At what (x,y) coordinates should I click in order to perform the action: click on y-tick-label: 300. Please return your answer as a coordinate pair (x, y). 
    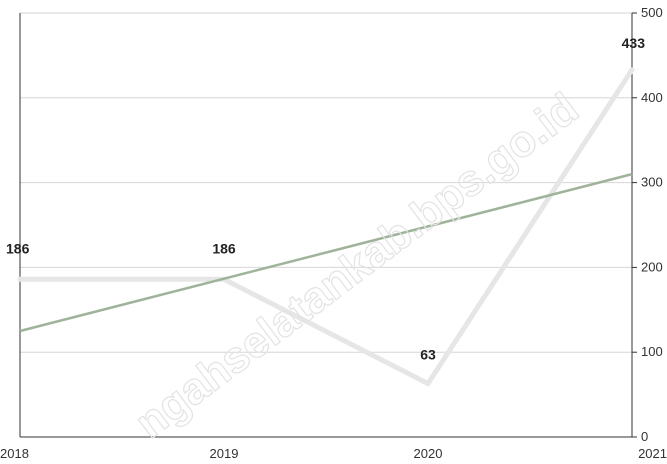
    Looking at the image, I should click on (652, 182).